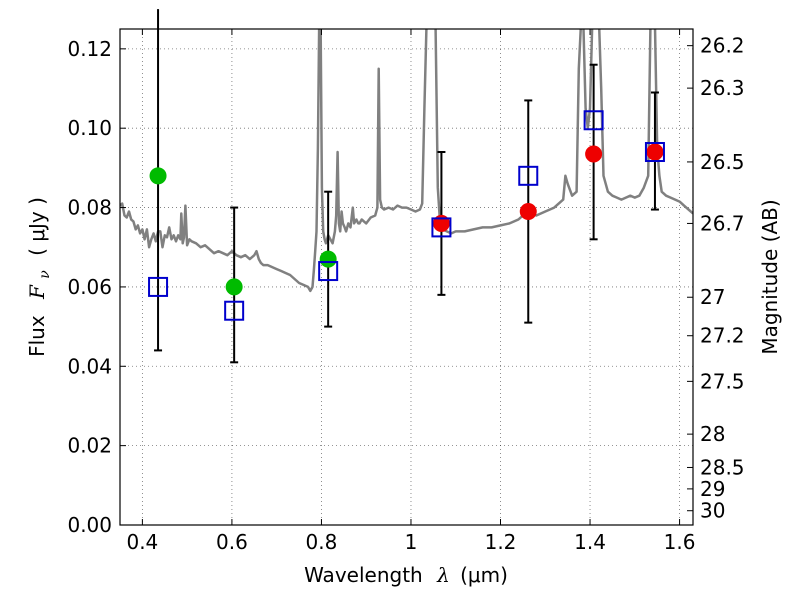 Image resolution: width=800 pixels, height=600 pixels. What do you see at coordinates (89, 525) in the screenshot?
I see `y-tick-label: 0.00` at bounding box center [89, 525].